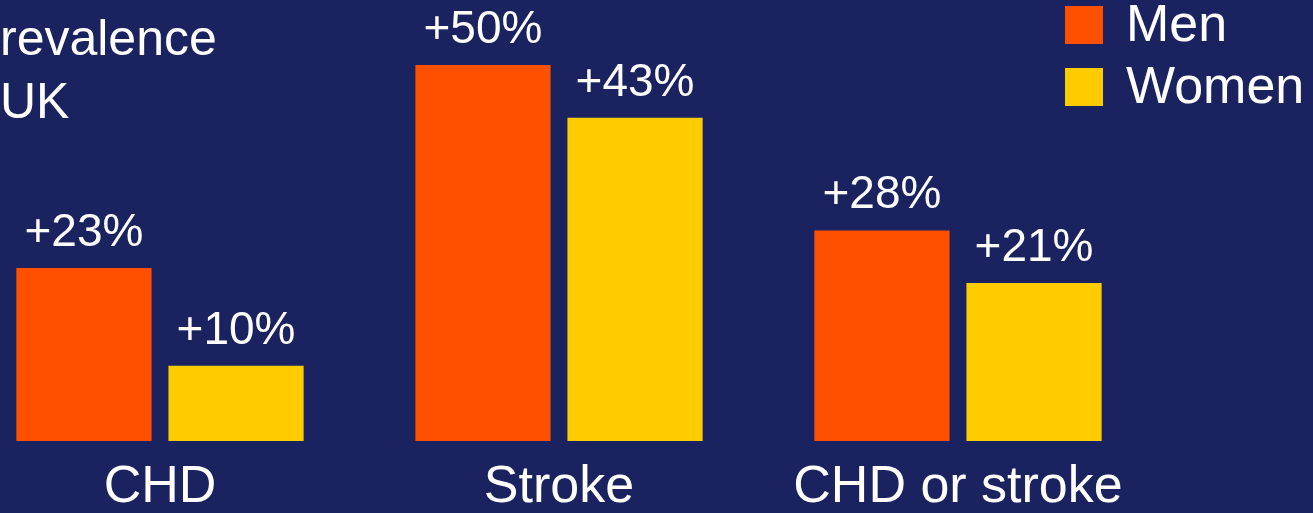  Describe the element at coordinates (958, 483) in the screenshot. I see `x-tick-label: CHD or stroke` at that location.